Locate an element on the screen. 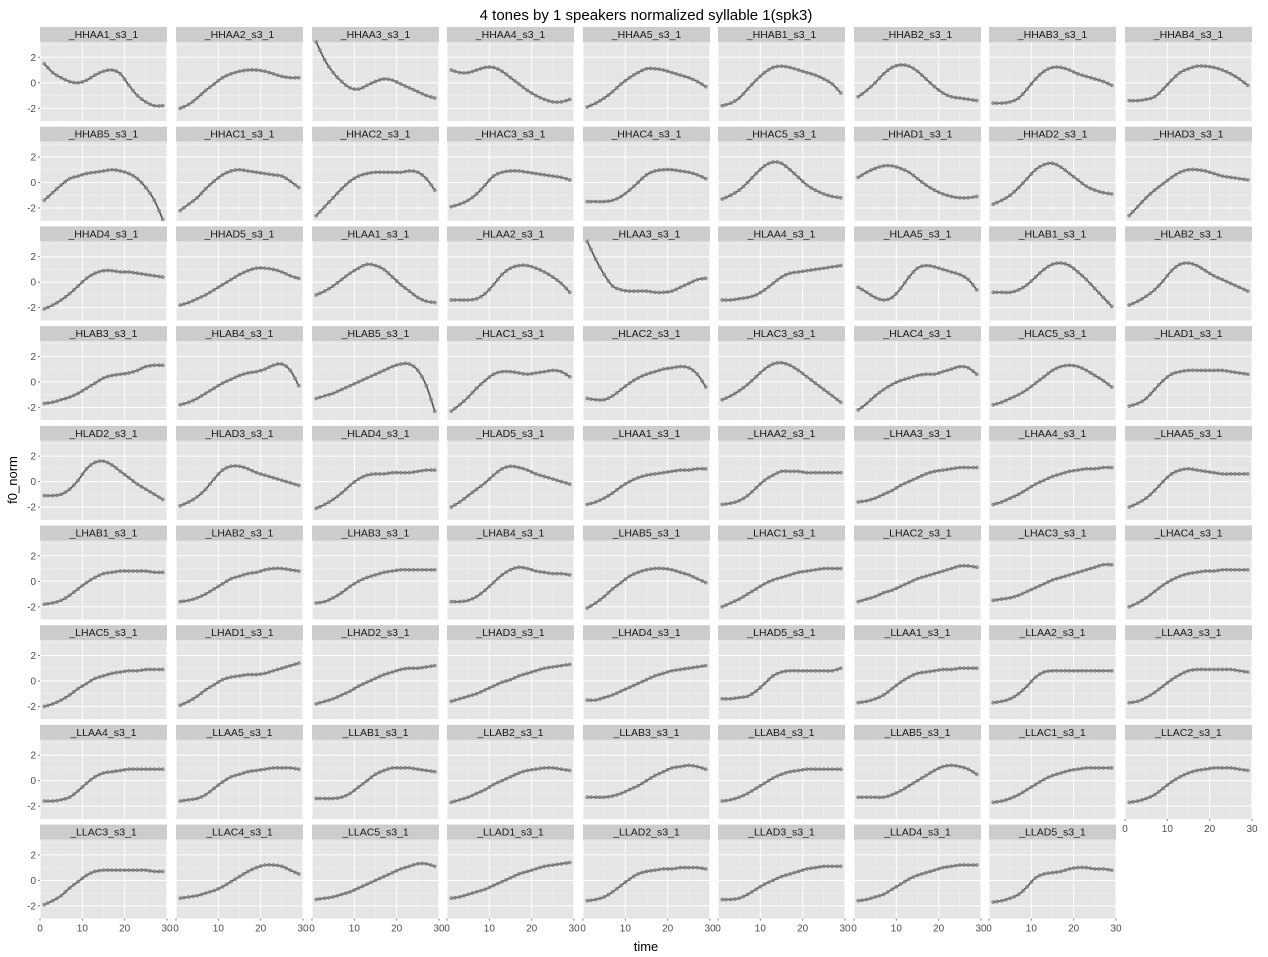 This screenshot has width=1268, height=957. facet-strip-label: _LLAD3_s3_1 is located at coordinates (781, 833).